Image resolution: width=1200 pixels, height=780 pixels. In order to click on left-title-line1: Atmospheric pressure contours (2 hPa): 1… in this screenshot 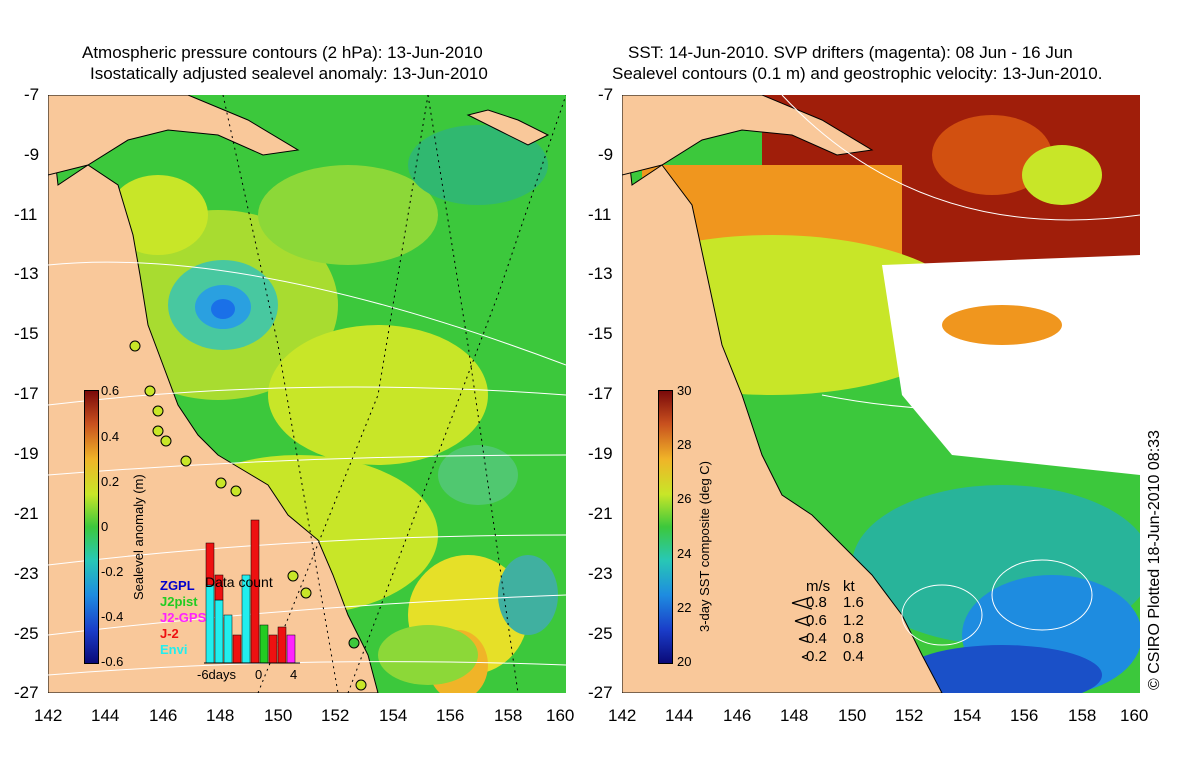, I will do `click(282, 52)`.